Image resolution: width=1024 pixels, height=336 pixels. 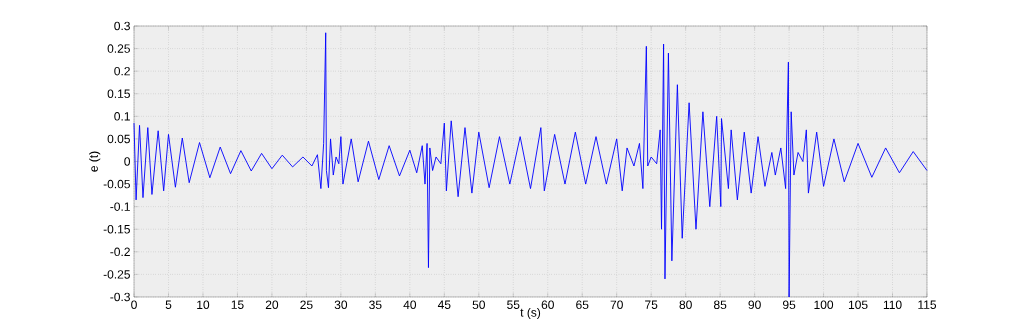 I want to click on x-tick-label: 15, so click(x=237, y=304).